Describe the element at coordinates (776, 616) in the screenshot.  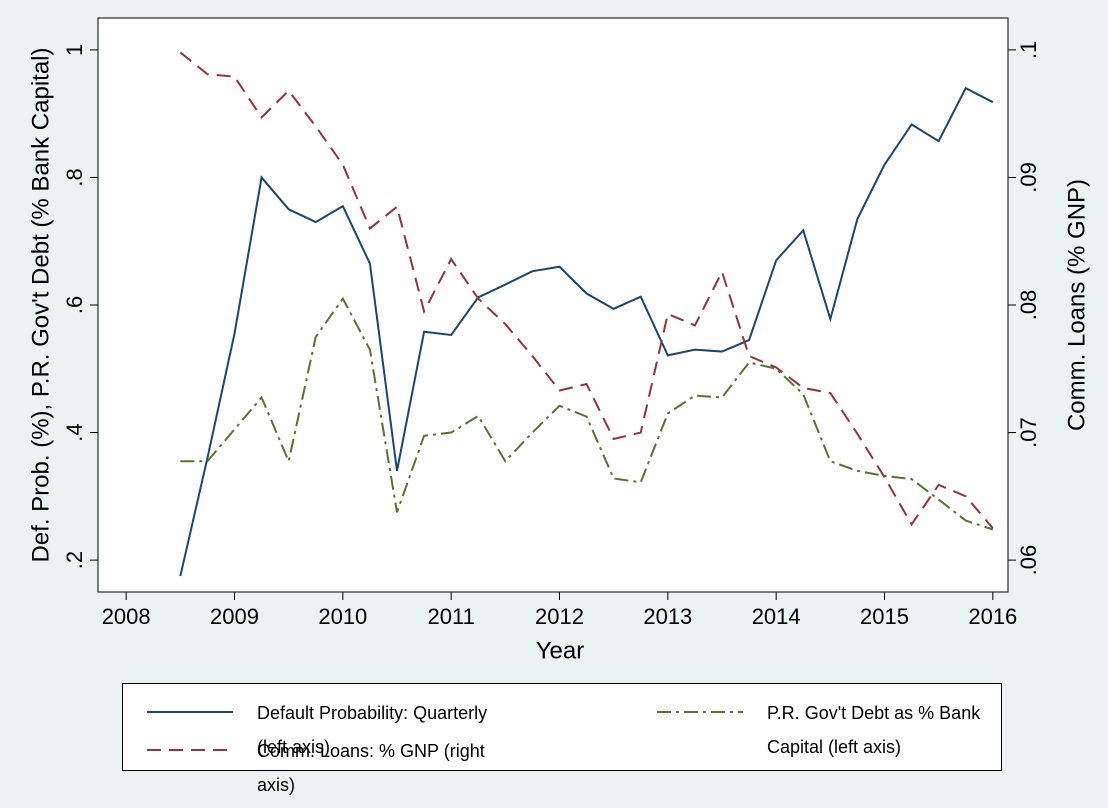
I see `x-tick-label: 2014` at that location.